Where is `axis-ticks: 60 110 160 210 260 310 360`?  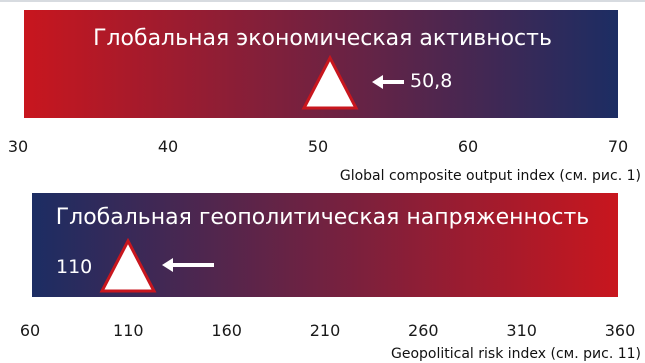 axis-ticks: 60 110 160 210 260 310 360 is located at coordinates (322, 333).